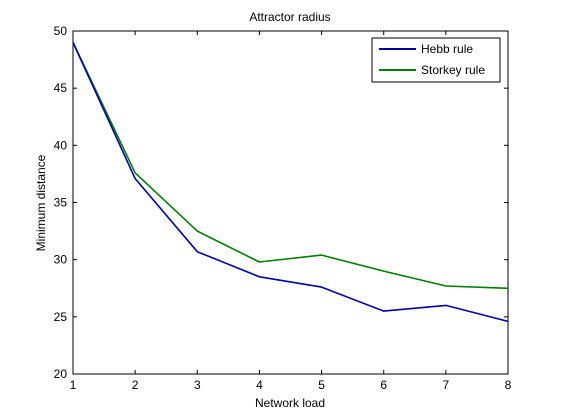 Image resolution: width=561 pixels, height=420 pixels. I want to click on y-tick-label: 30, so click(61, 260).